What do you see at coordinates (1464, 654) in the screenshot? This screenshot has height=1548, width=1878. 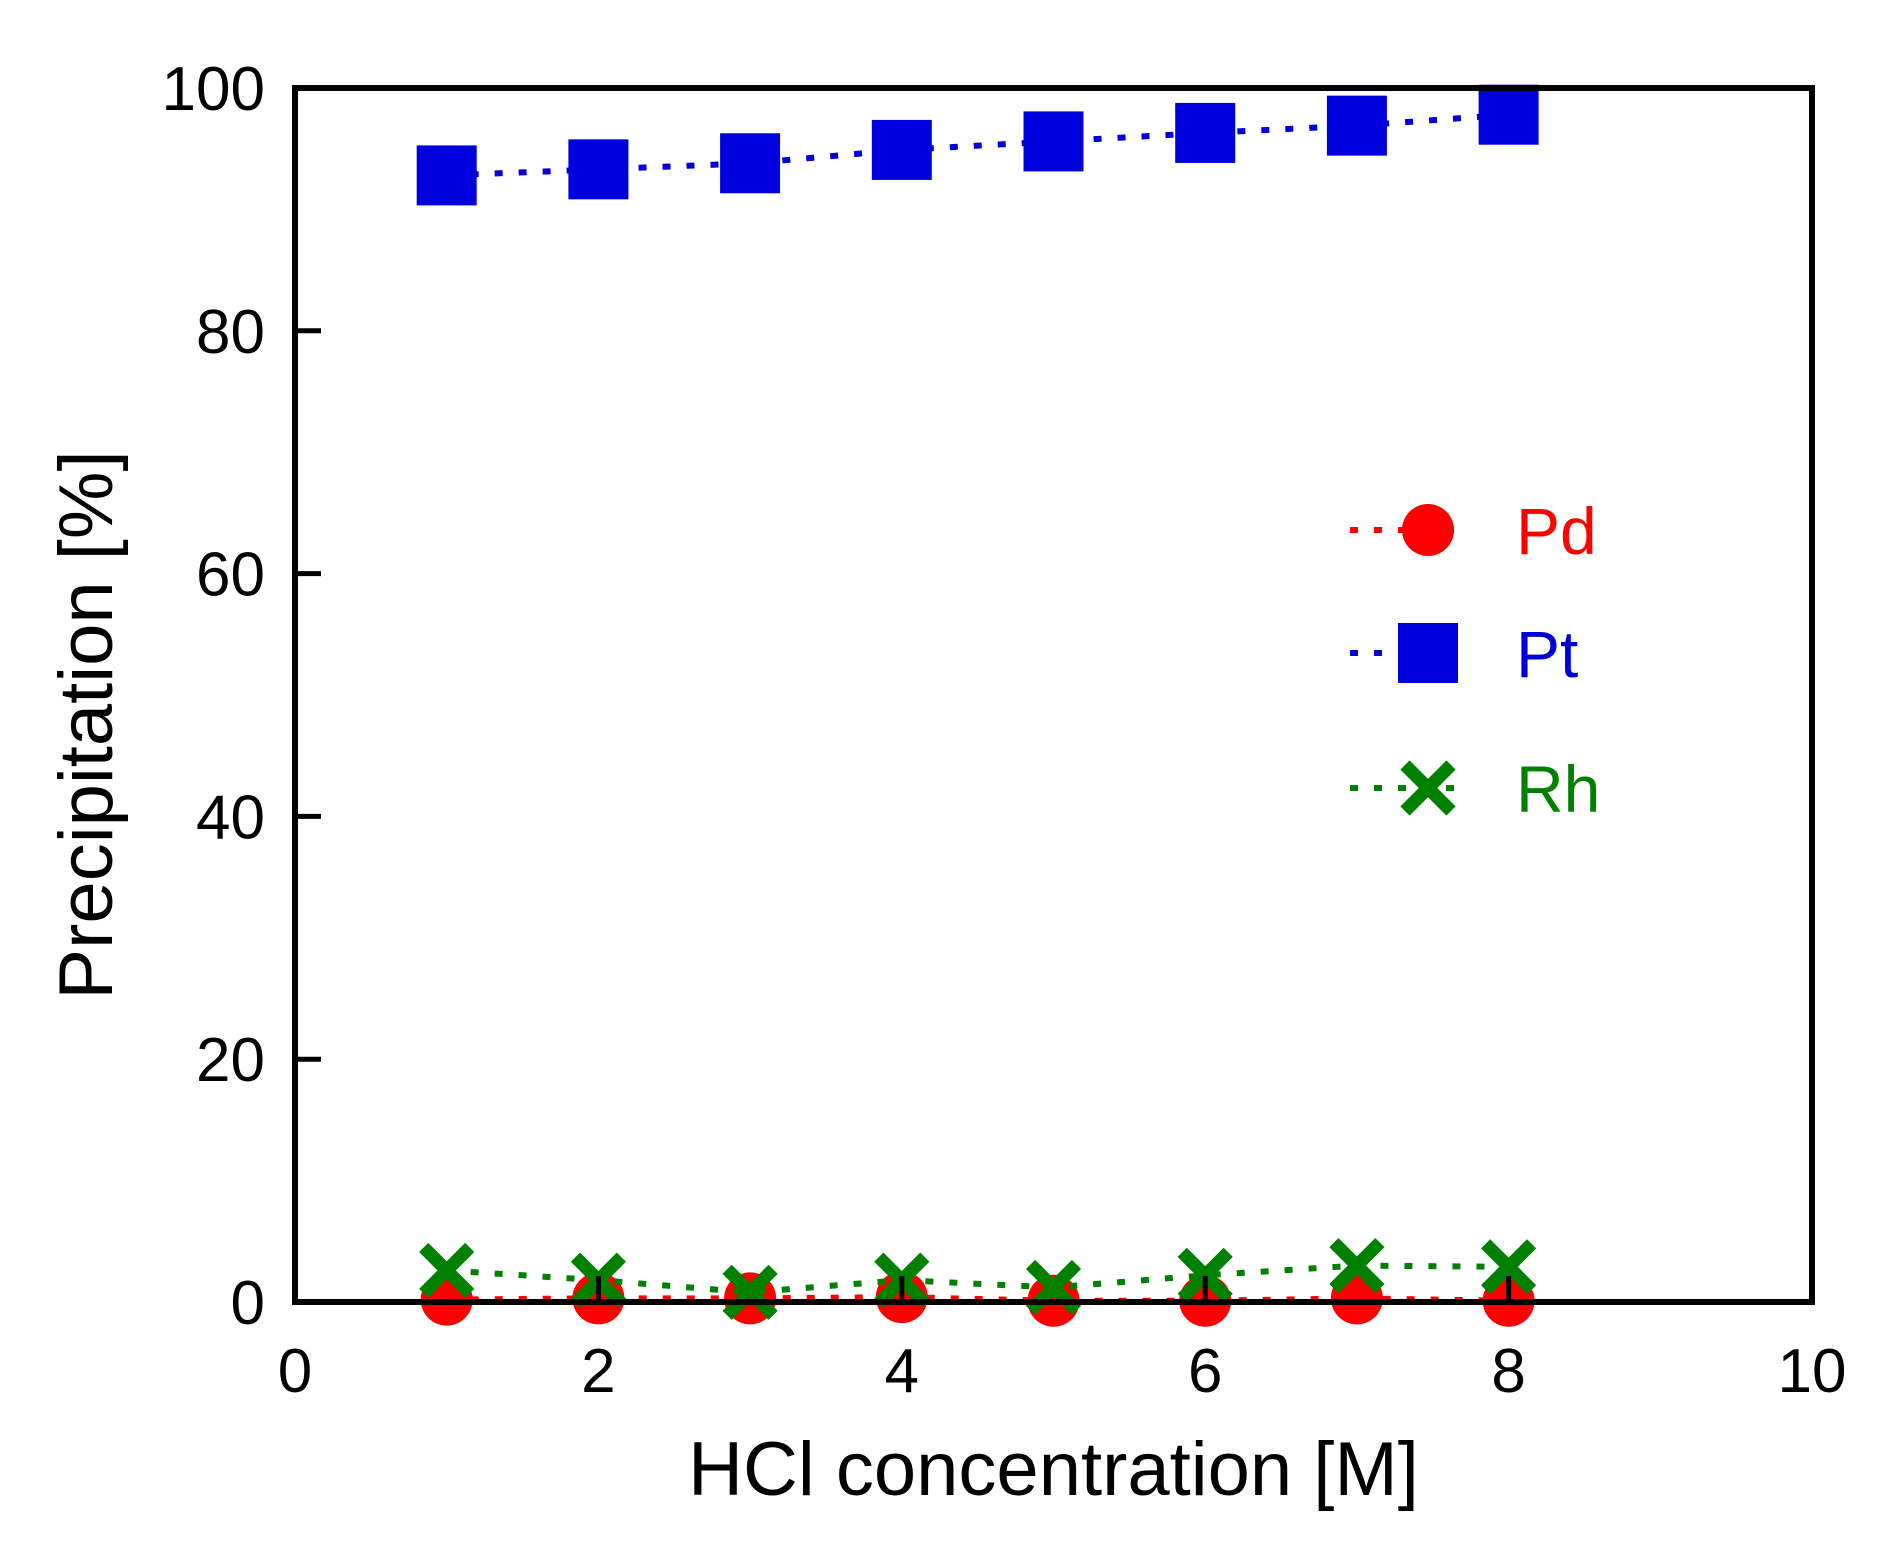 I see `legend-item-pt: Pt` at bounding box center [1464, 654].